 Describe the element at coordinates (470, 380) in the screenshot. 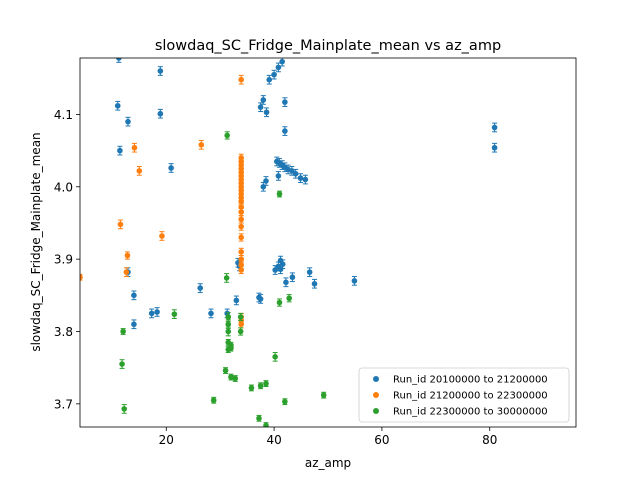

I see `legend-label-series-1: Run_id 20100000 to 21200000` at that location.